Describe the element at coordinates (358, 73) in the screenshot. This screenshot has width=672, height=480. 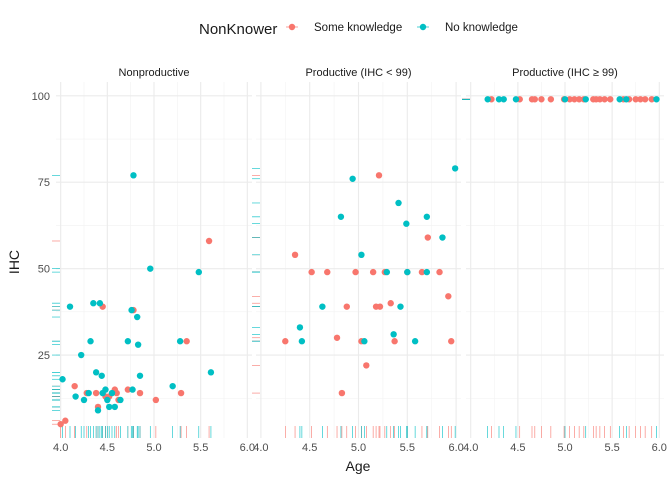
I see `facet-strip-label: Productive (IHC < 99)` at that location.